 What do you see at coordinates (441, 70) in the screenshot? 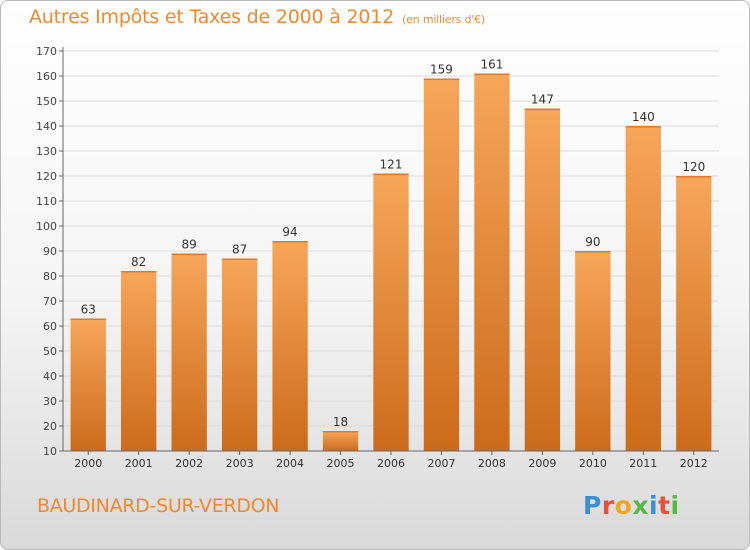
I see `data-label-2007: 159` at bounding box center [441, 70].